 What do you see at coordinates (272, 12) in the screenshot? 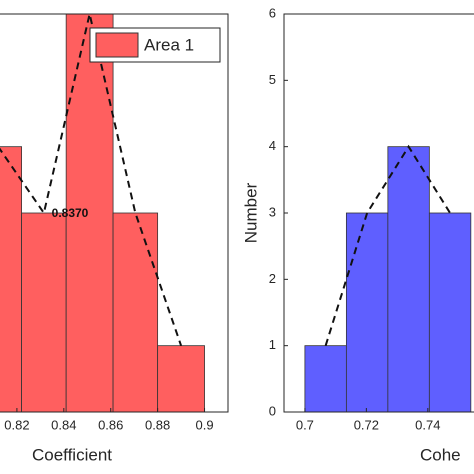
I see `y-tick-label: 6` at bounding box center [272, 12].